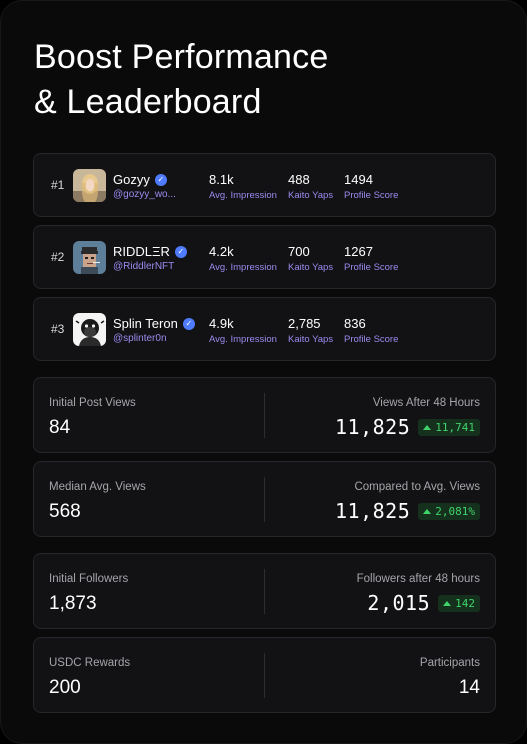 The image size is (527, 744). What do you see at coordinates (455, 511) in the screenshot?
I see `delta-value: 2,081%` at bounding box center [455, 511].